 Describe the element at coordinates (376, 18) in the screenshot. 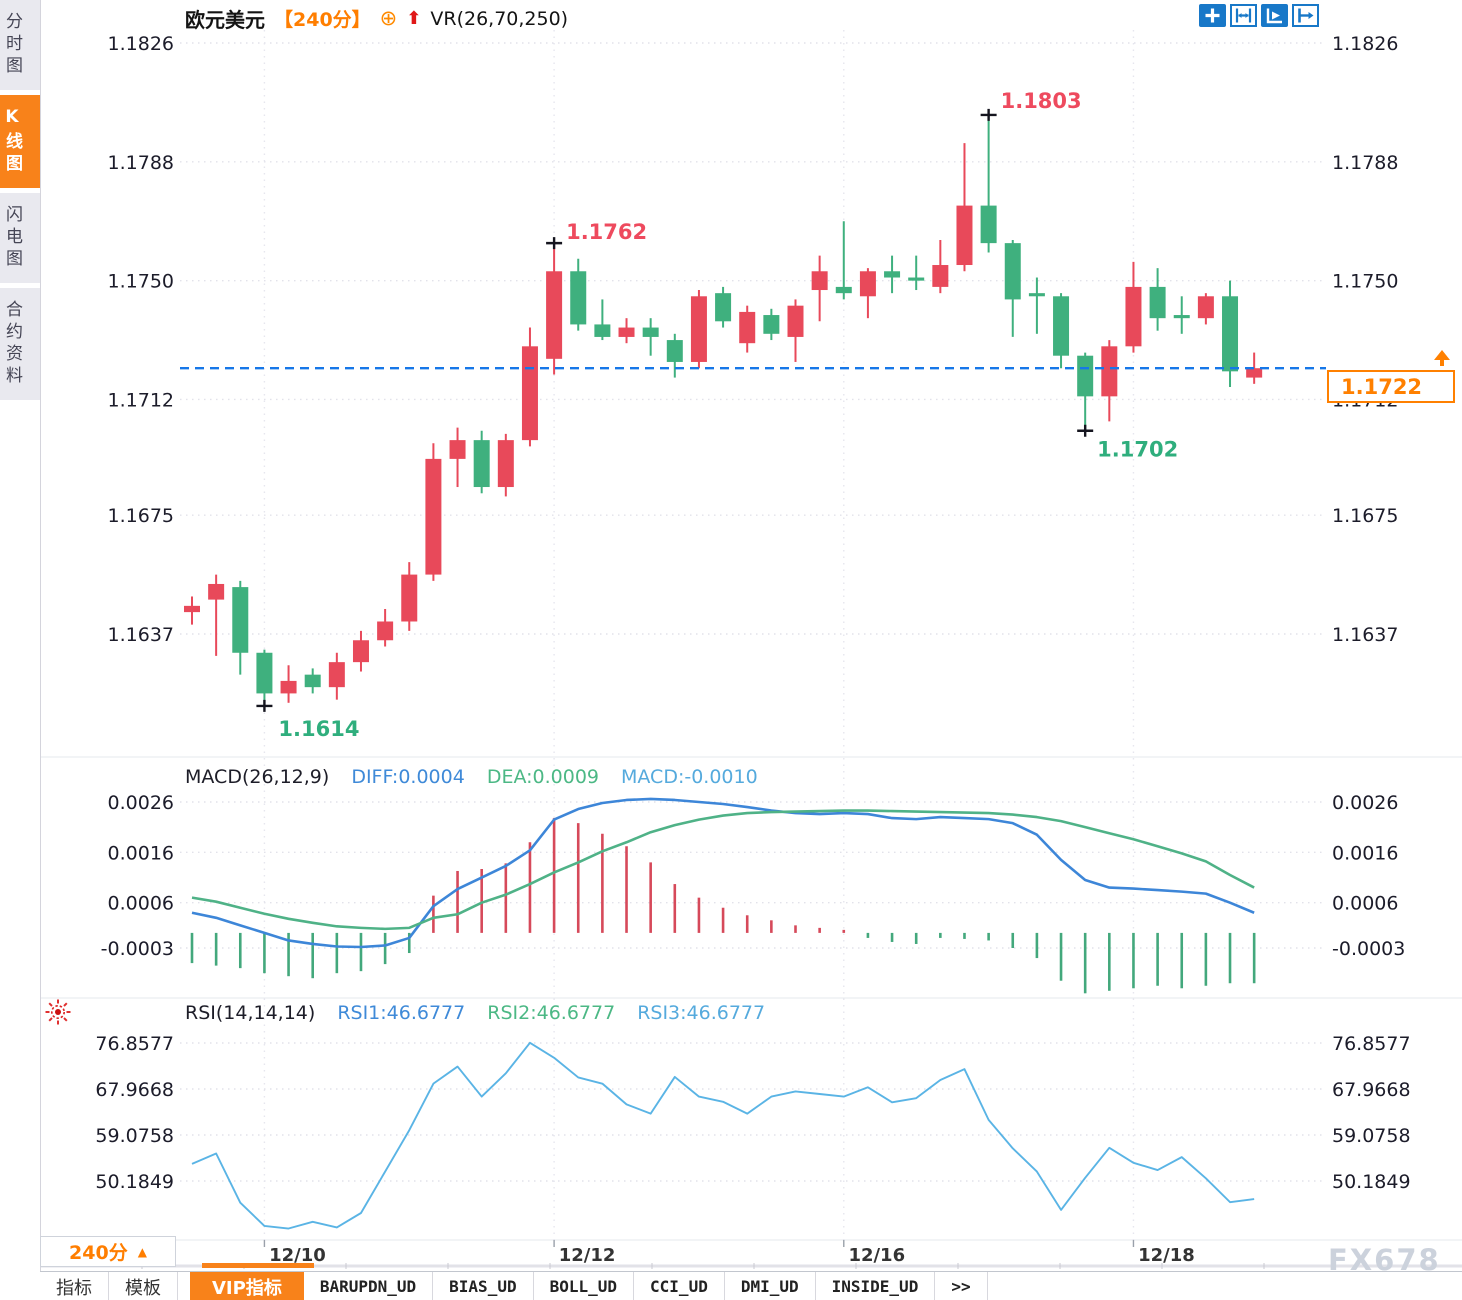

I see `chart-header: 欧元美元 【240分】 ⊕ ⬆ VR(26,70,250)` at that location.